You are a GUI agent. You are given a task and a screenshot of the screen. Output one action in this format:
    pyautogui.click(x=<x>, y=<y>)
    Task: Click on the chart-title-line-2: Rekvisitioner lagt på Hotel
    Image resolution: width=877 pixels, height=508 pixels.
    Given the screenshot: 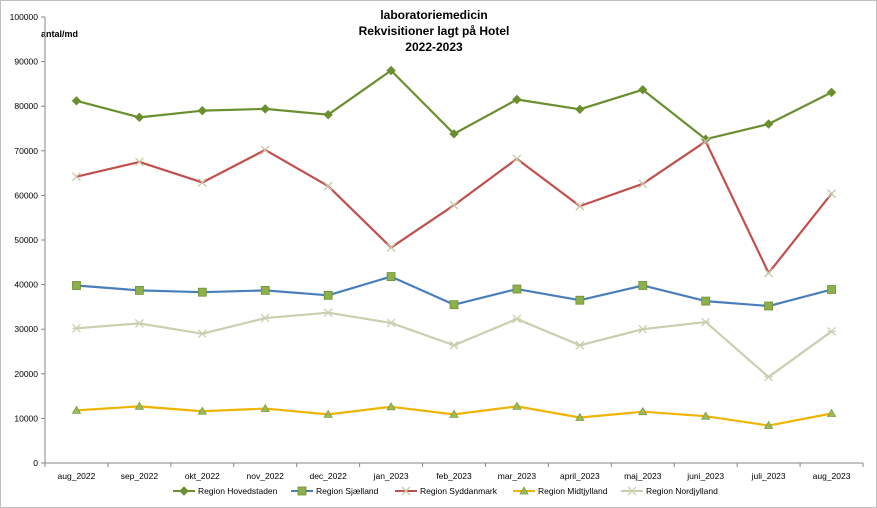 What is the action you would take?
    pyautogui.click(x=434, y=31)
    